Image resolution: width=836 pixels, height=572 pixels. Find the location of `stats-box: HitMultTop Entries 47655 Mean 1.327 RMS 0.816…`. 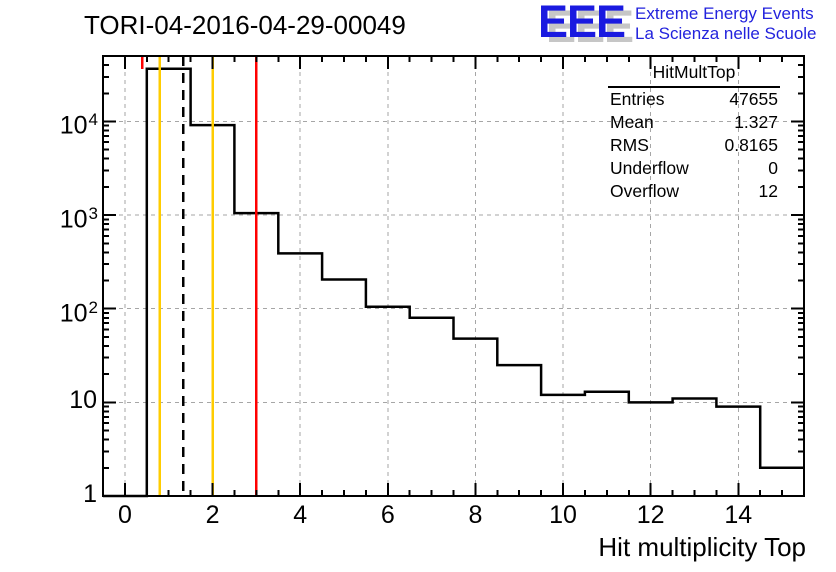

stats-box: HitMultTop Entries 47655 Mean 1.327 RMS 0.816… is located at coordinates (694, 132).